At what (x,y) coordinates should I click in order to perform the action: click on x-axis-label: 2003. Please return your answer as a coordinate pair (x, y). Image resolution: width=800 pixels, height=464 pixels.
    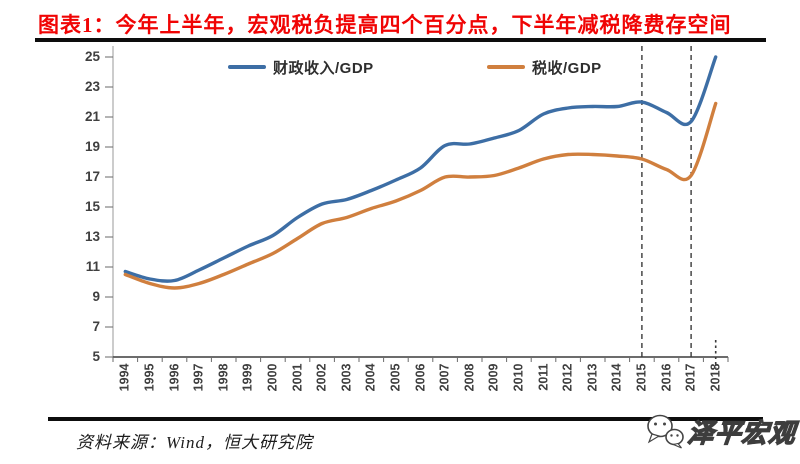
    Looking at the image, I should click on (346, 377).